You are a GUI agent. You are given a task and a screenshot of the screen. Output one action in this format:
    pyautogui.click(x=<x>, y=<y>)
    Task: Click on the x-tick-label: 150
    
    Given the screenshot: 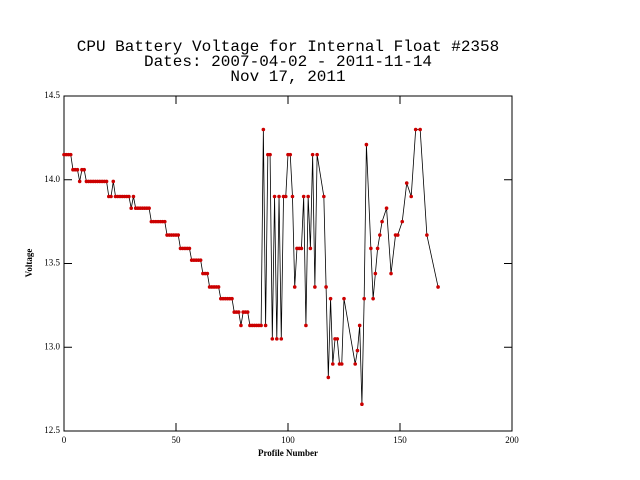 What is the action you would take?
    pyautogui.click(x=400, y=440)
    